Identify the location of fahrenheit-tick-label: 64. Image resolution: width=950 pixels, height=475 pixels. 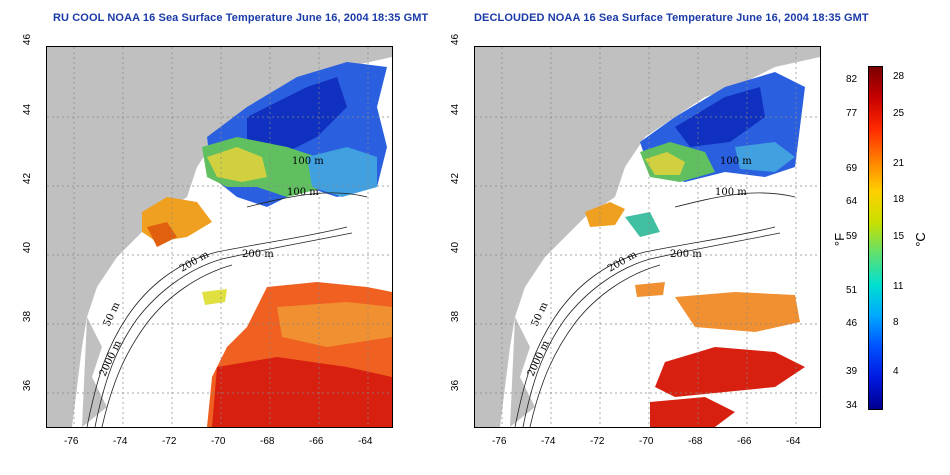
(852, 201).